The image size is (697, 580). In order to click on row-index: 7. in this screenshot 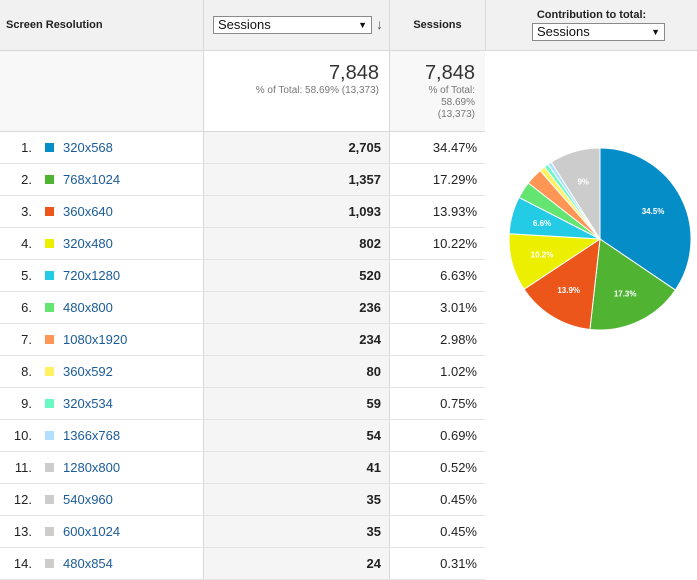, I will do `click(26, 339)`.